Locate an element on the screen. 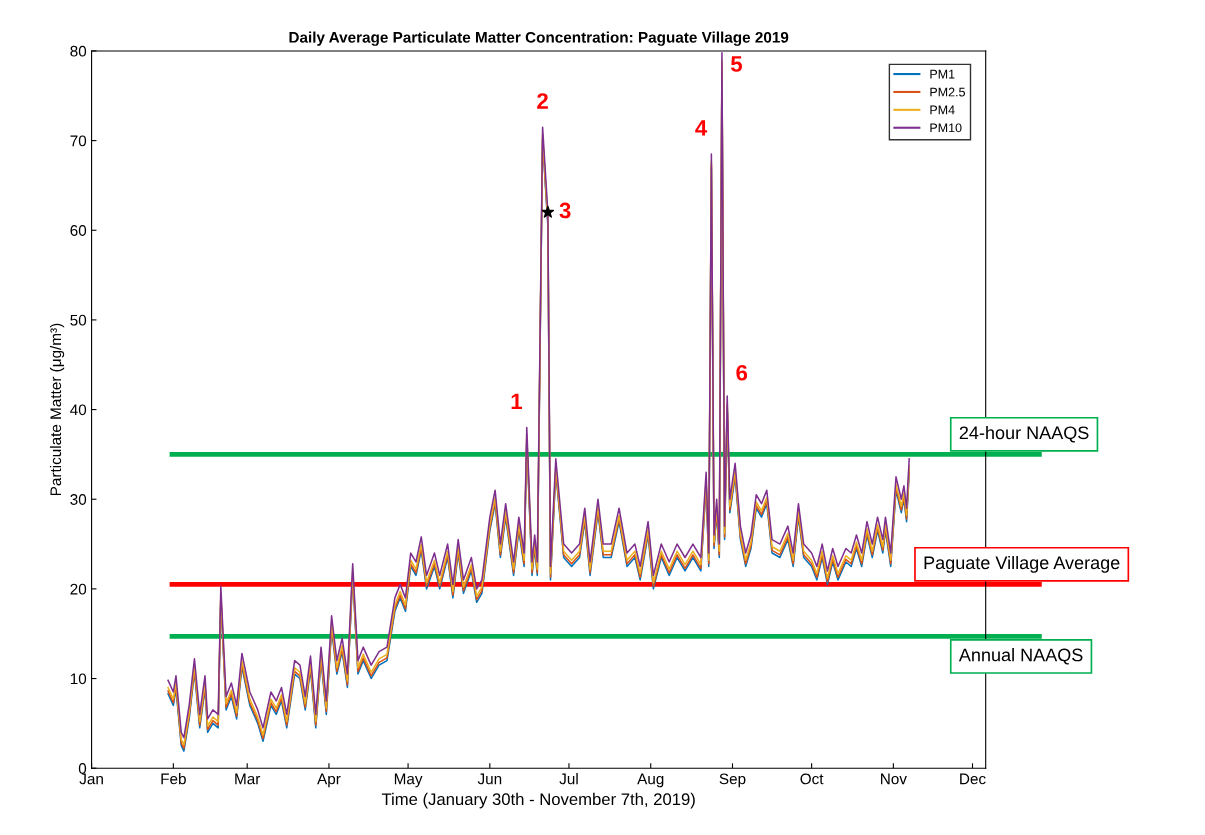 The image size is (1205, 835). ref-line-label: Annual NAAQS is located at coordinates (1020, 656).